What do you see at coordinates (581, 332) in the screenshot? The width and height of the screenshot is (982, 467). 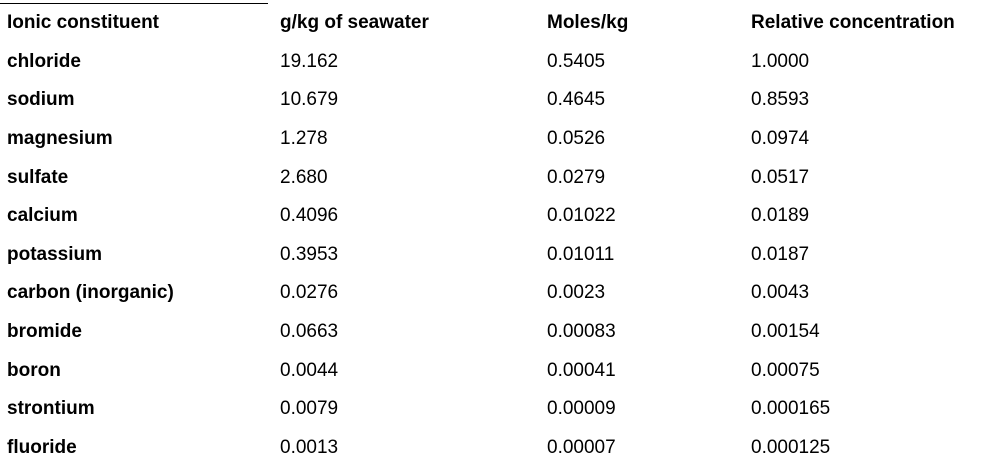 I see `moles-per-kg-value: 0.00083` at bounding box center [581, 332].